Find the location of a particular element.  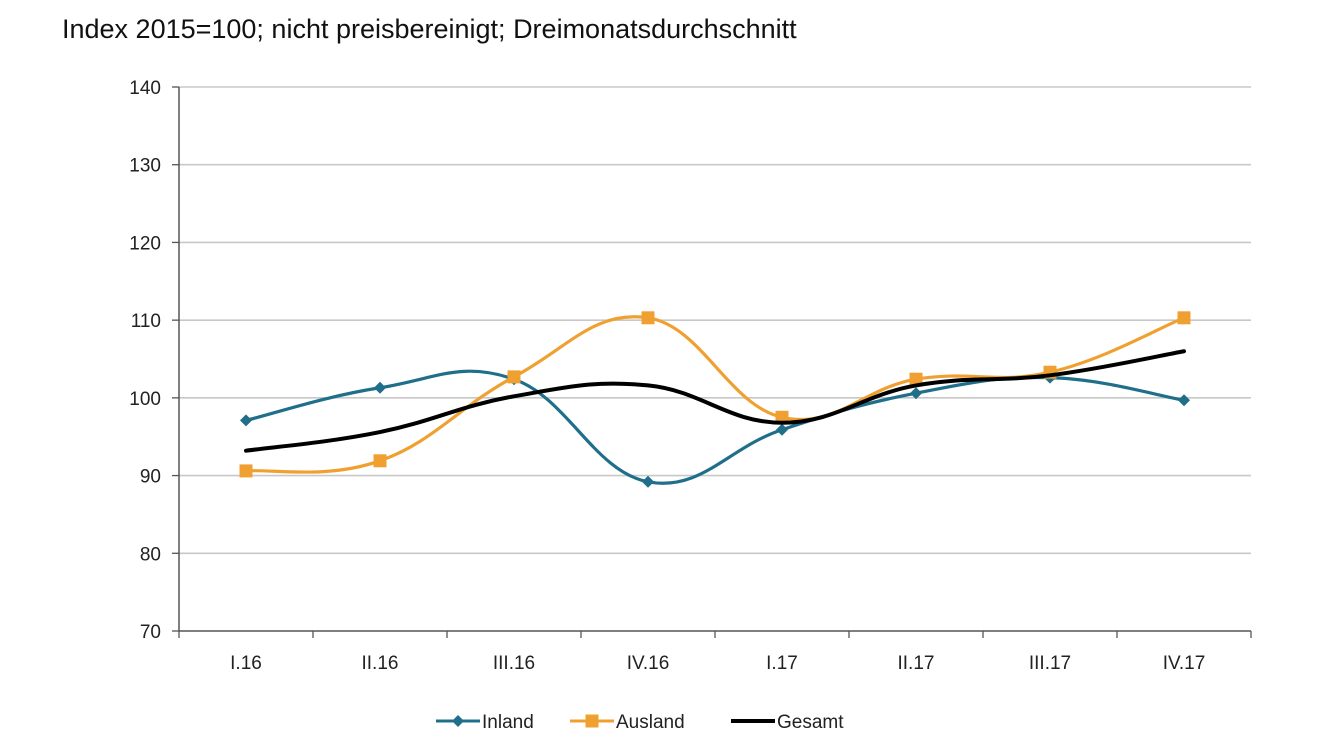

legend-marker-ausland is located at coordinates (592, 721).